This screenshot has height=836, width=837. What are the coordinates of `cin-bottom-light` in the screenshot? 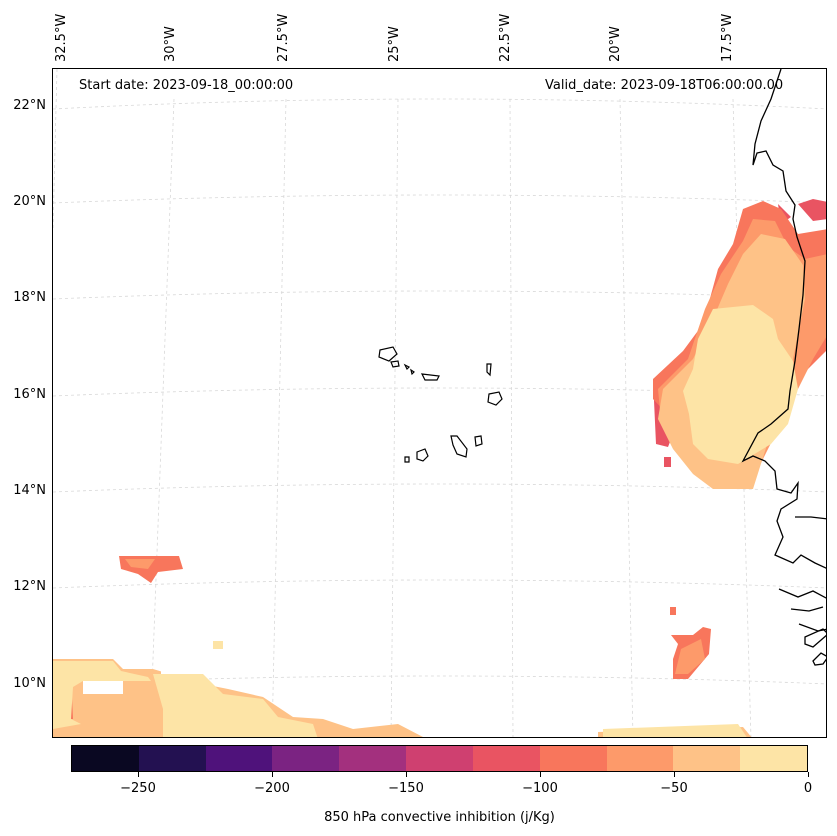 It's located at (400, 689).